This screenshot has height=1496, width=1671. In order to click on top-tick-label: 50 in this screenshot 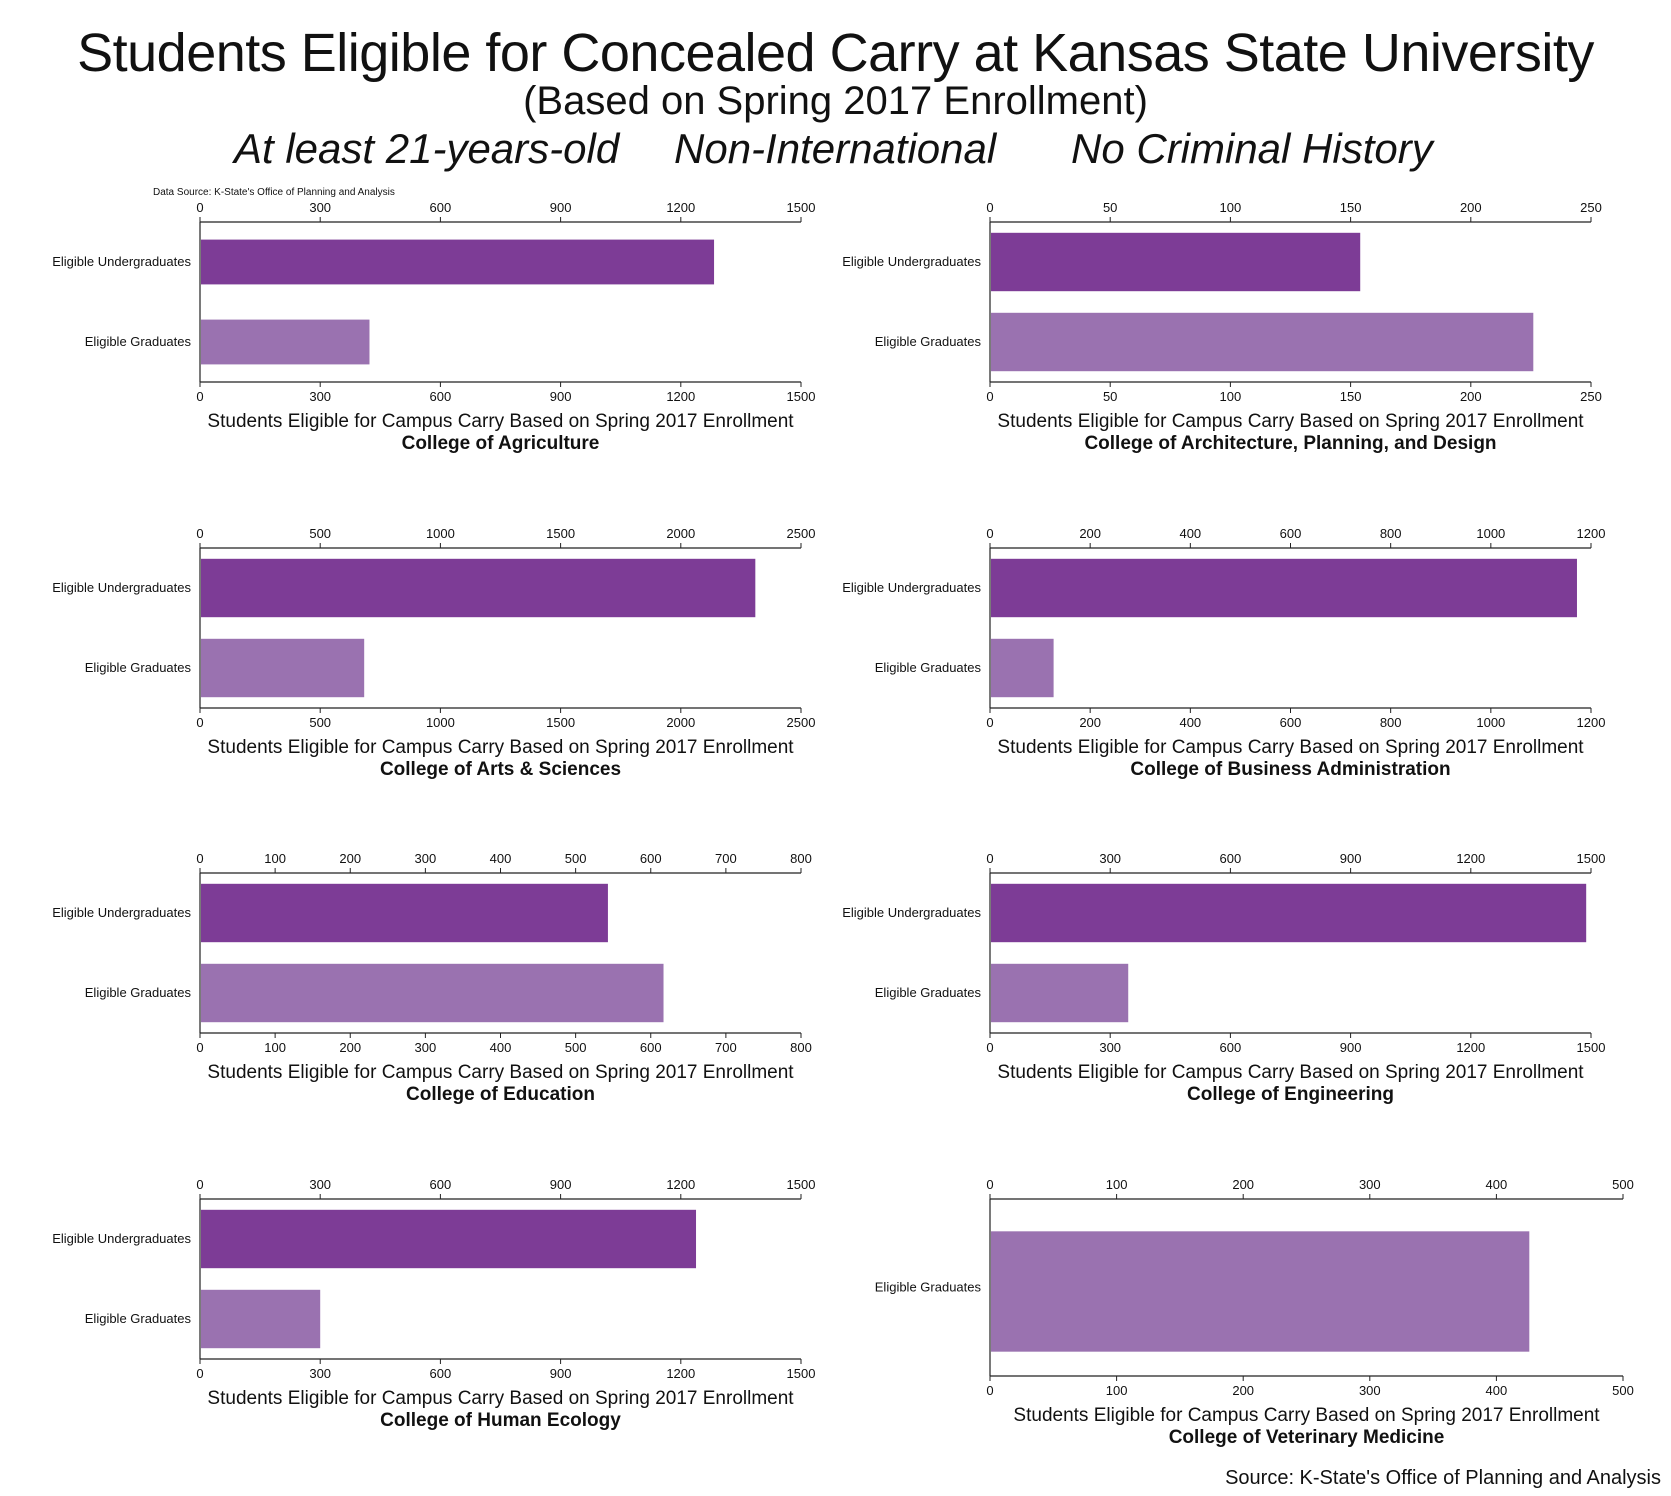, I will do `click(1110, 207)`.